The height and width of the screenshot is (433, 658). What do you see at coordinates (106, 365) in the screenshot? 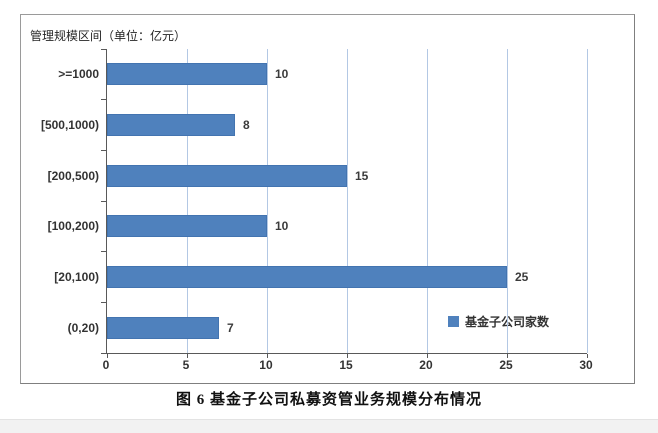
I see `x-tick-label: 0` at bounding box center [106, 365].